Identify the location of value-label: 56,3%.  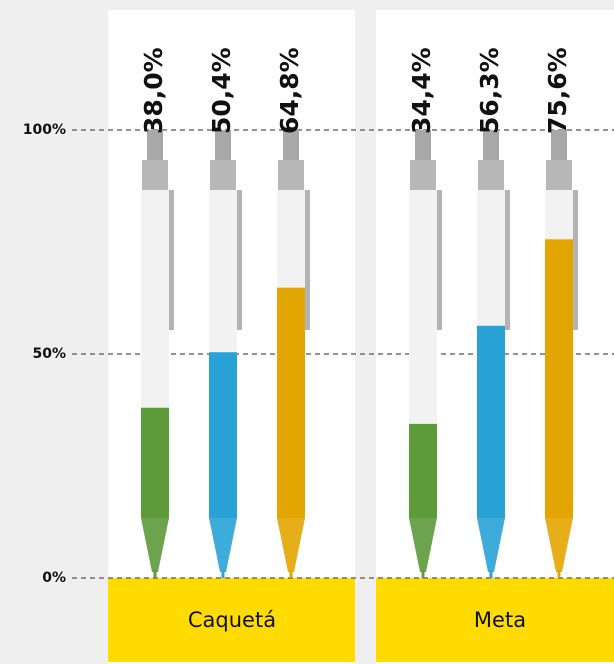
(489, 90).